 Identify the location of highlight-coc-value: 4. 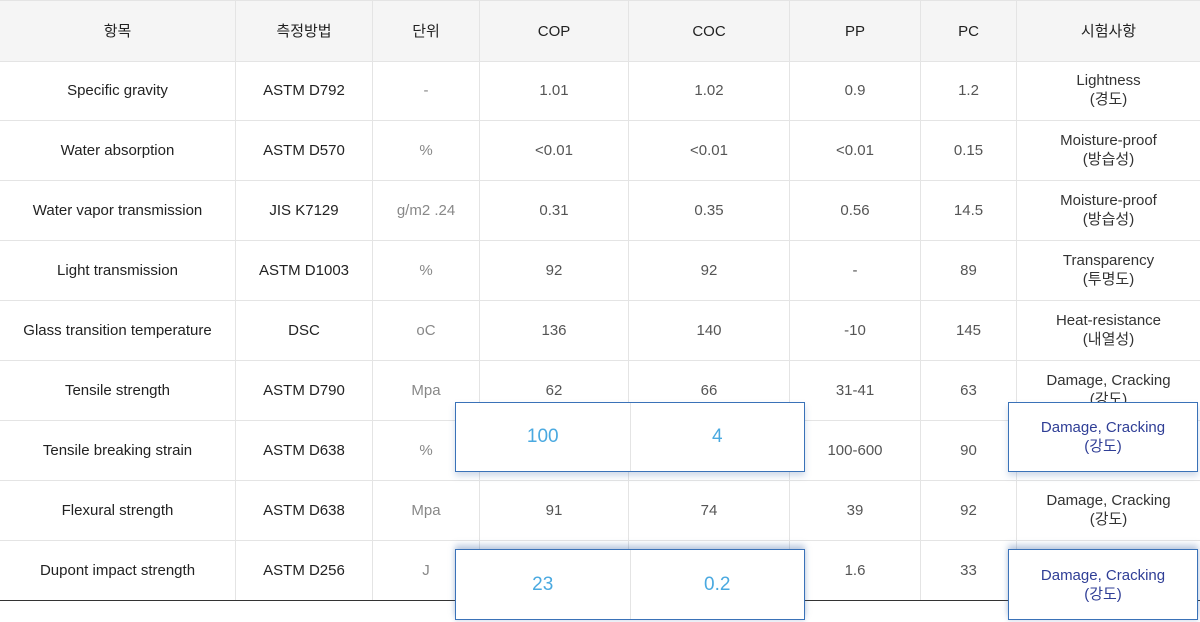
(717, 436).